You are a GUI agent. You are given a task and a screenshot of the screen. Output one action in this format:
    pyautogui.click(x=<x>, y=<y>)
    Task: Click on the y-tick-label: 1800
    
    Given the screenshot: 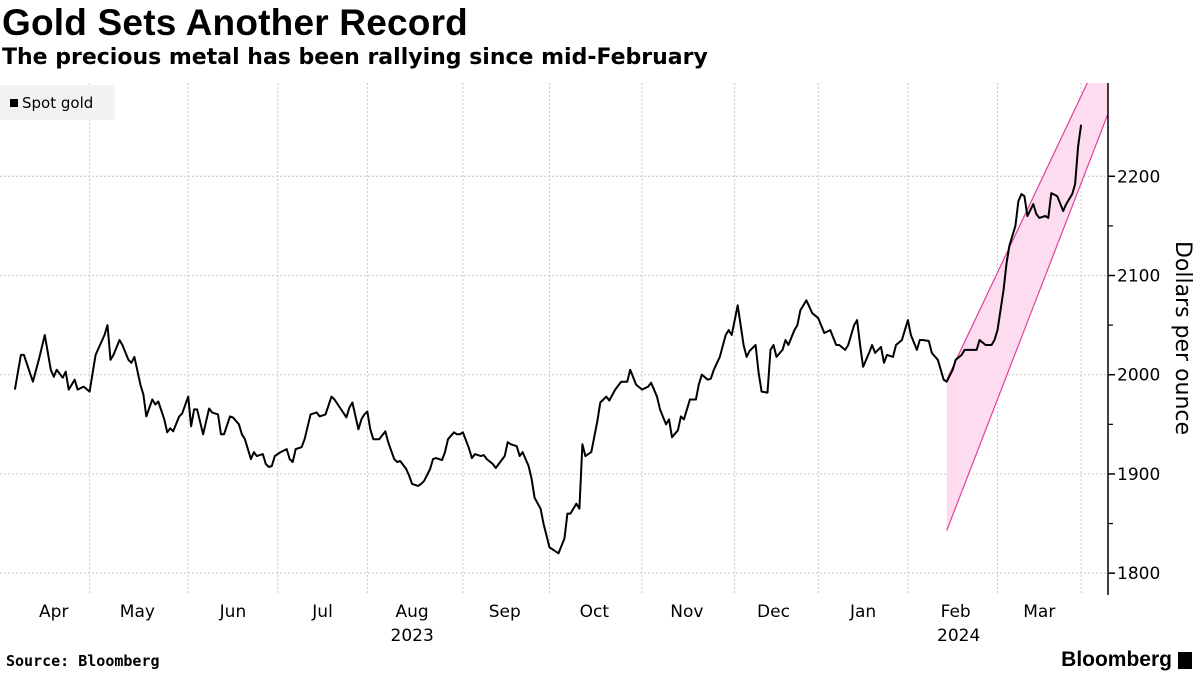 What is the action you would take?
    pyautogui.click(x=1138, y=574)
    